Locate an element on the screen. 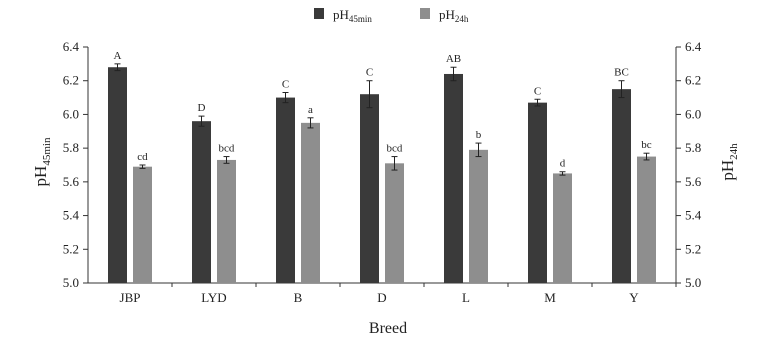 This screenshot has width=768, height=344. legend-label-series-1-base: pH is located at coordinates (341, 14).